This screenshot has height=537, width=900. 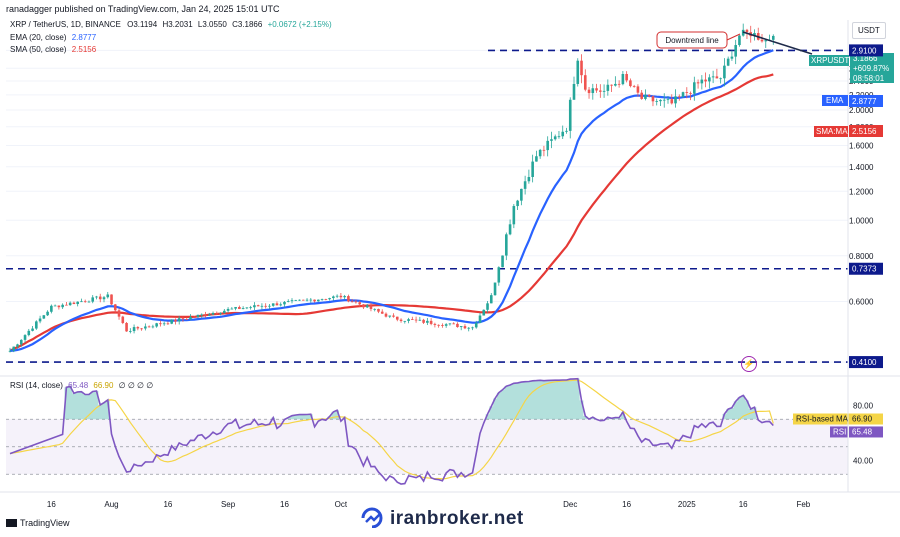 What do you see at coordinates (53, 49) in the screenshot?
I see `sma-legend: SMA (50, close) 2.5156` at bounding box center [53, 49].